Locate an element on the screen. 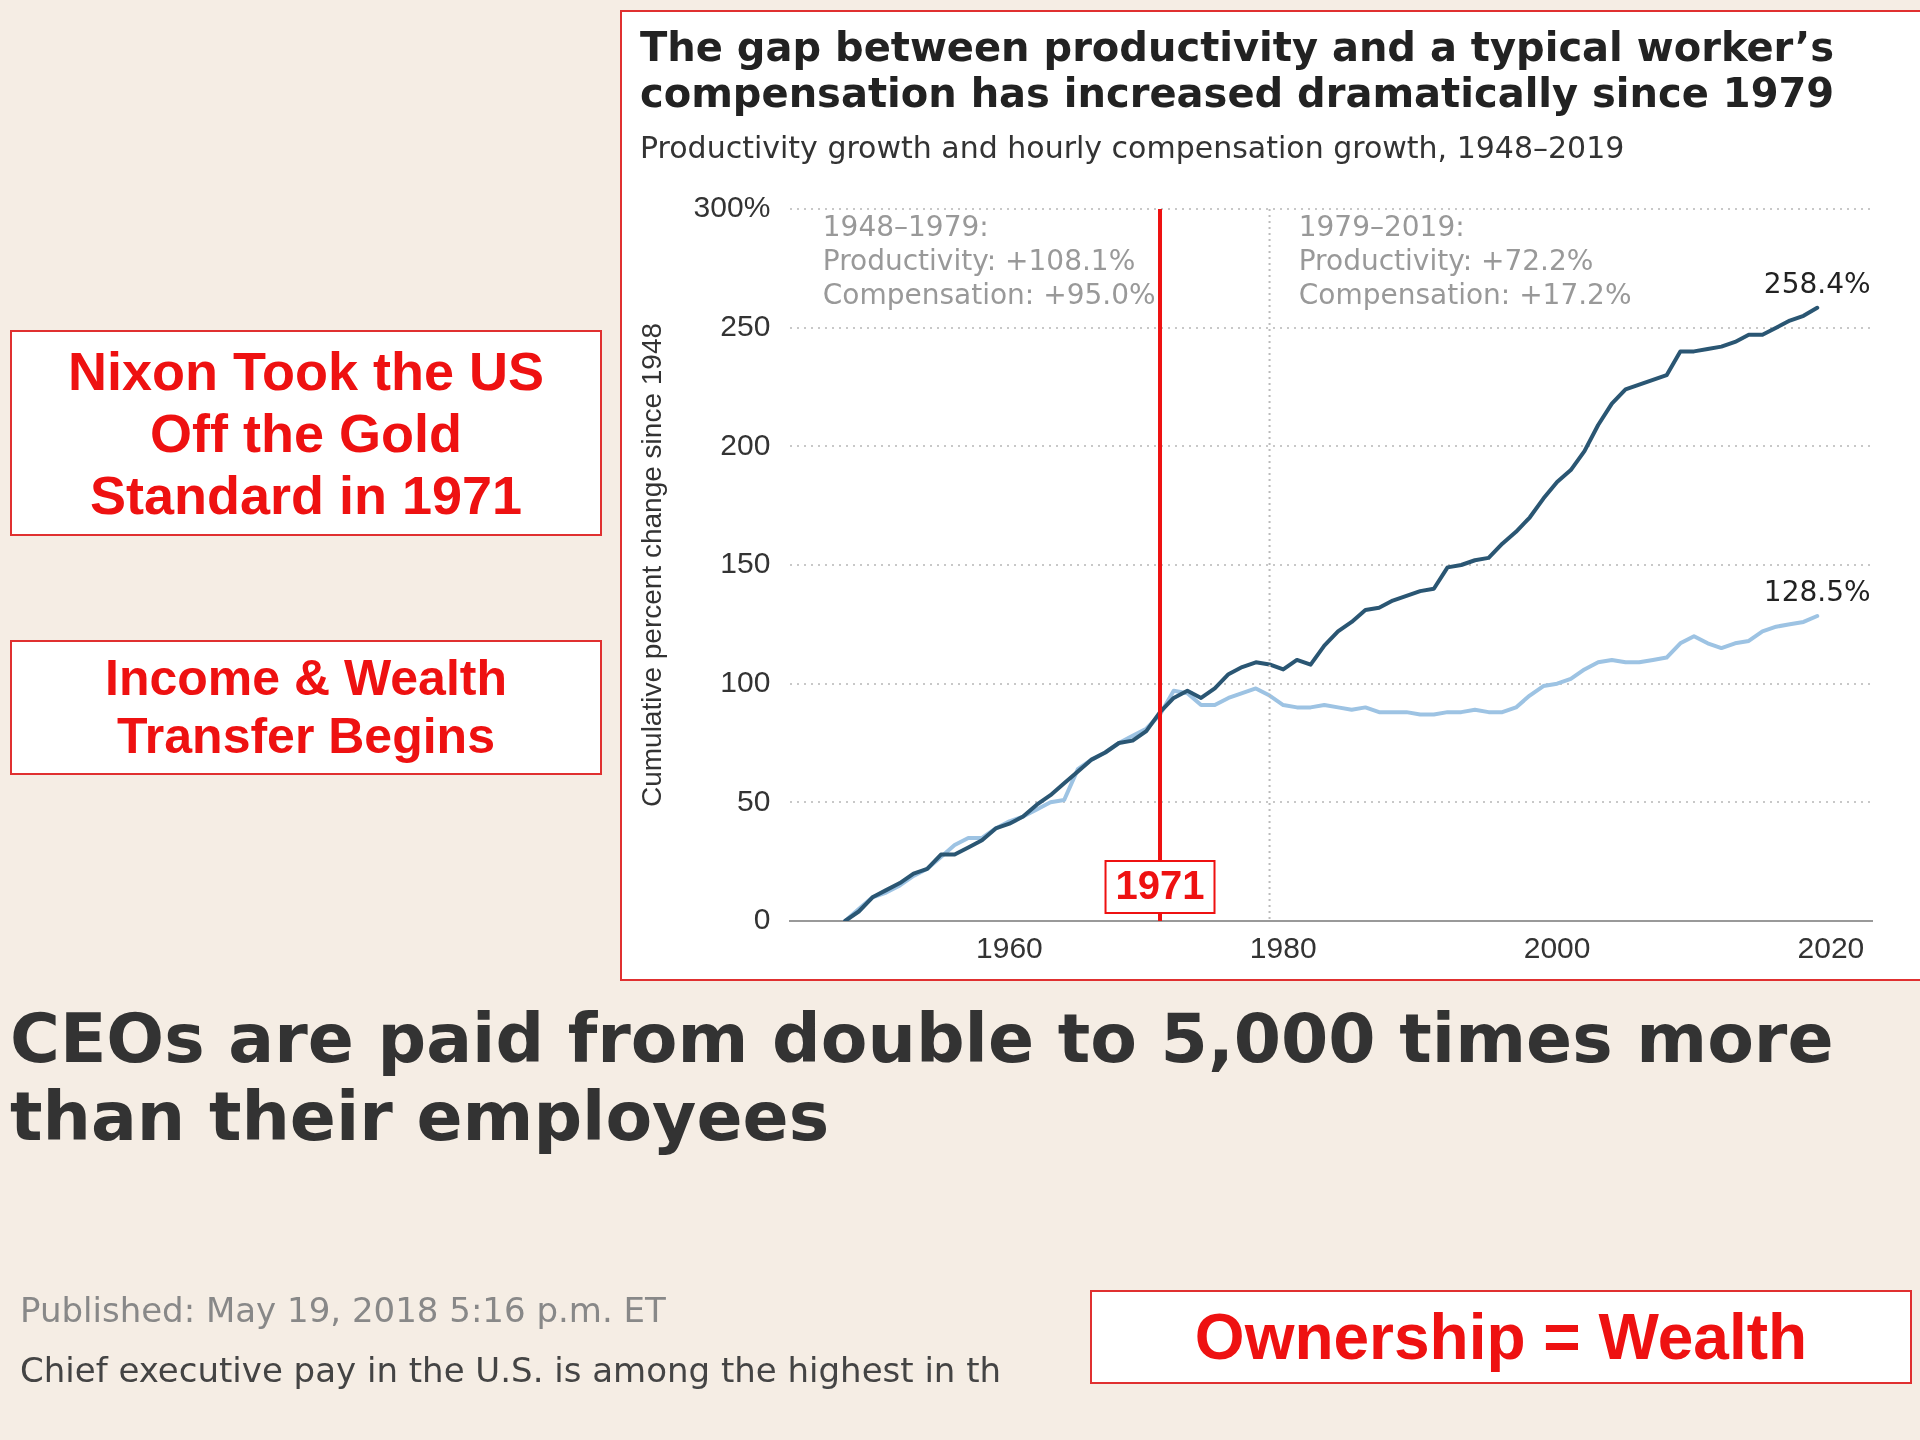 The height and width of the screenshot is (1440, 1920). text: Nixon Took the US Off the Gold Standard in 1971 is located at coordinates (306, 433).